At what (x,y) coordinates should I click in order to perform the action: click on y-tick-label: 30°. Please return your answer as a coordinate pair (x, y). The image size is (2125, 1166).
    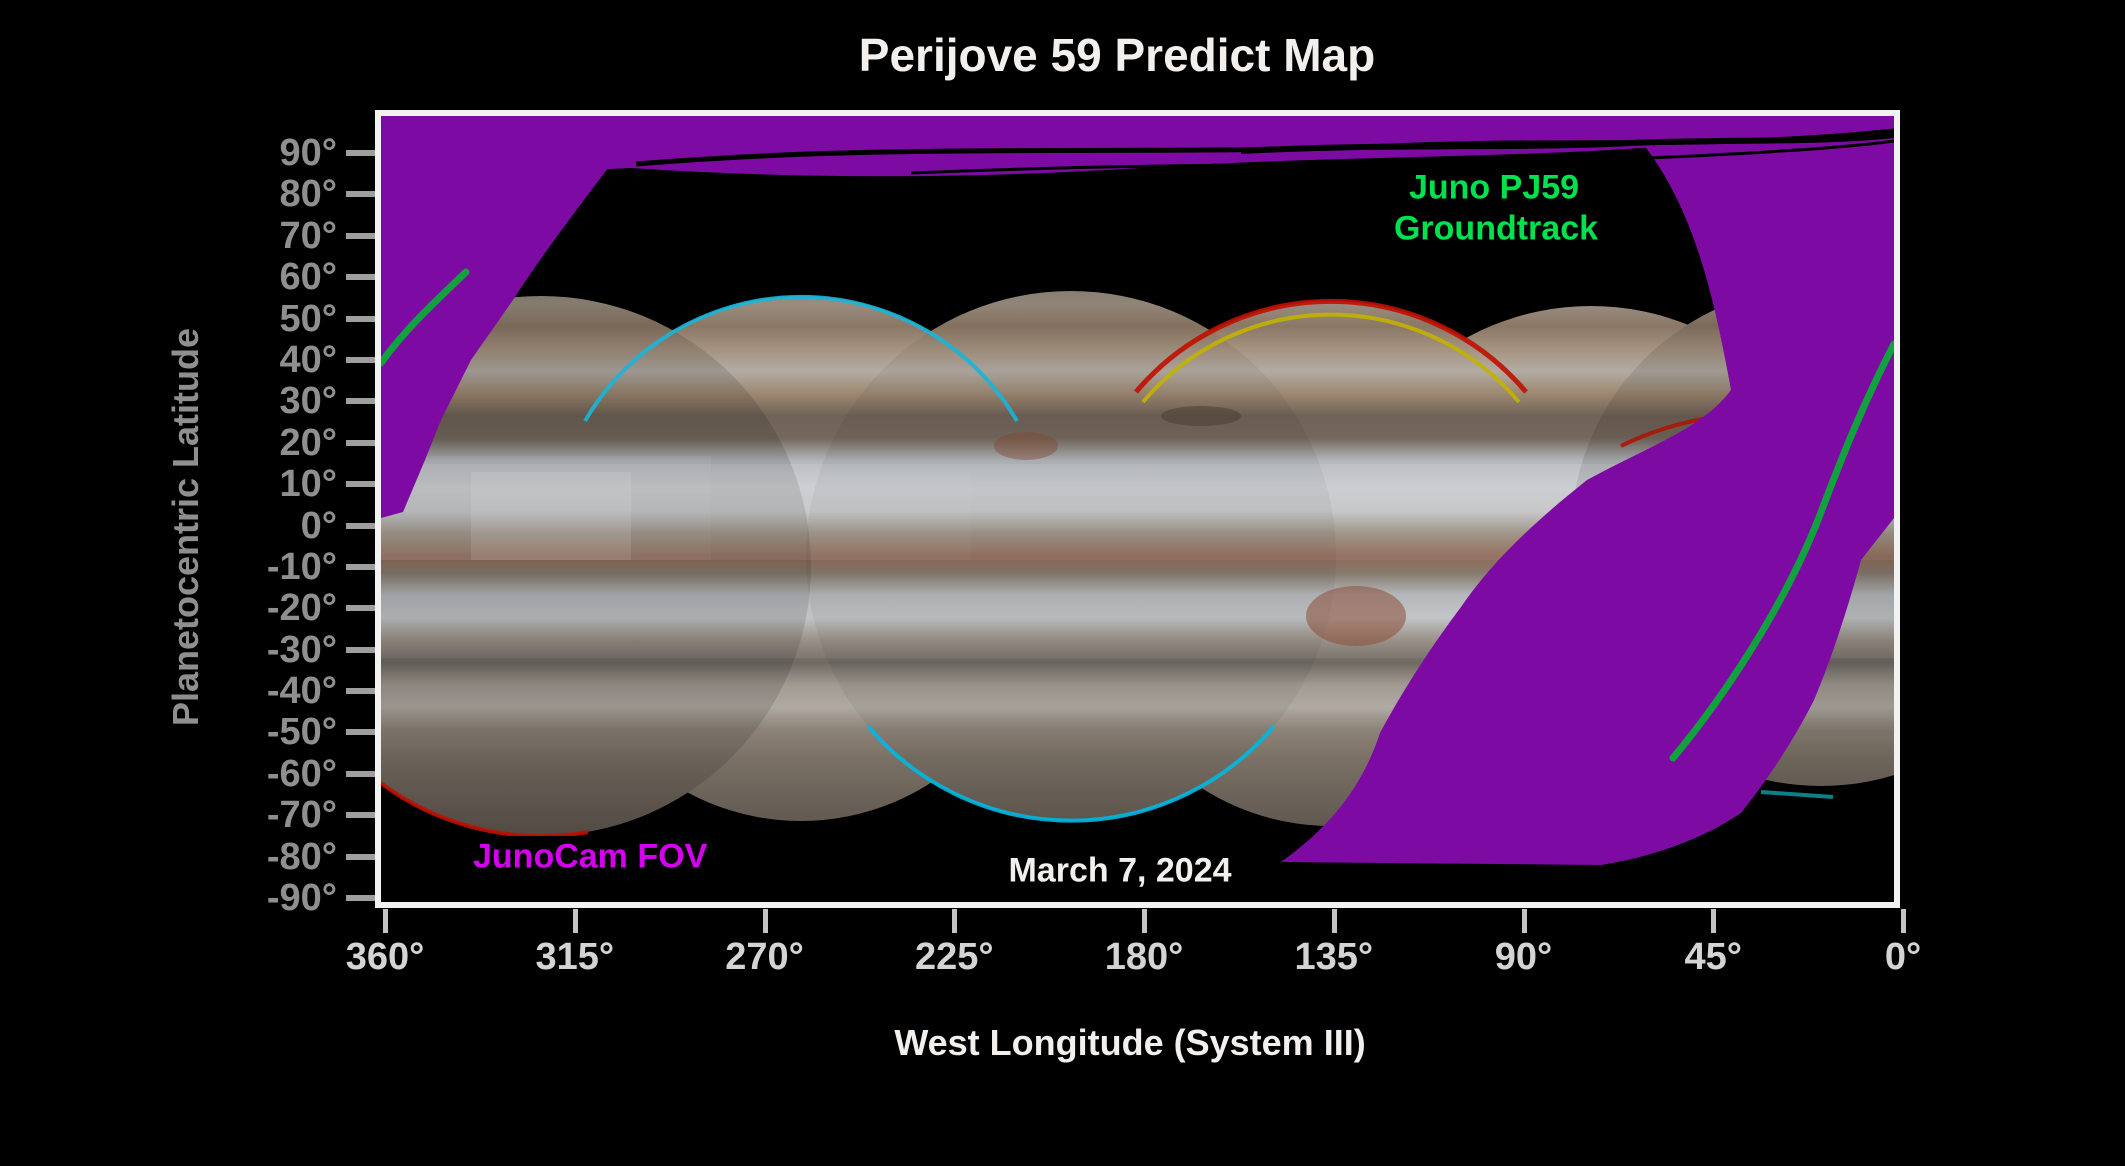
    Looking at the image, I should click on (308, 401).